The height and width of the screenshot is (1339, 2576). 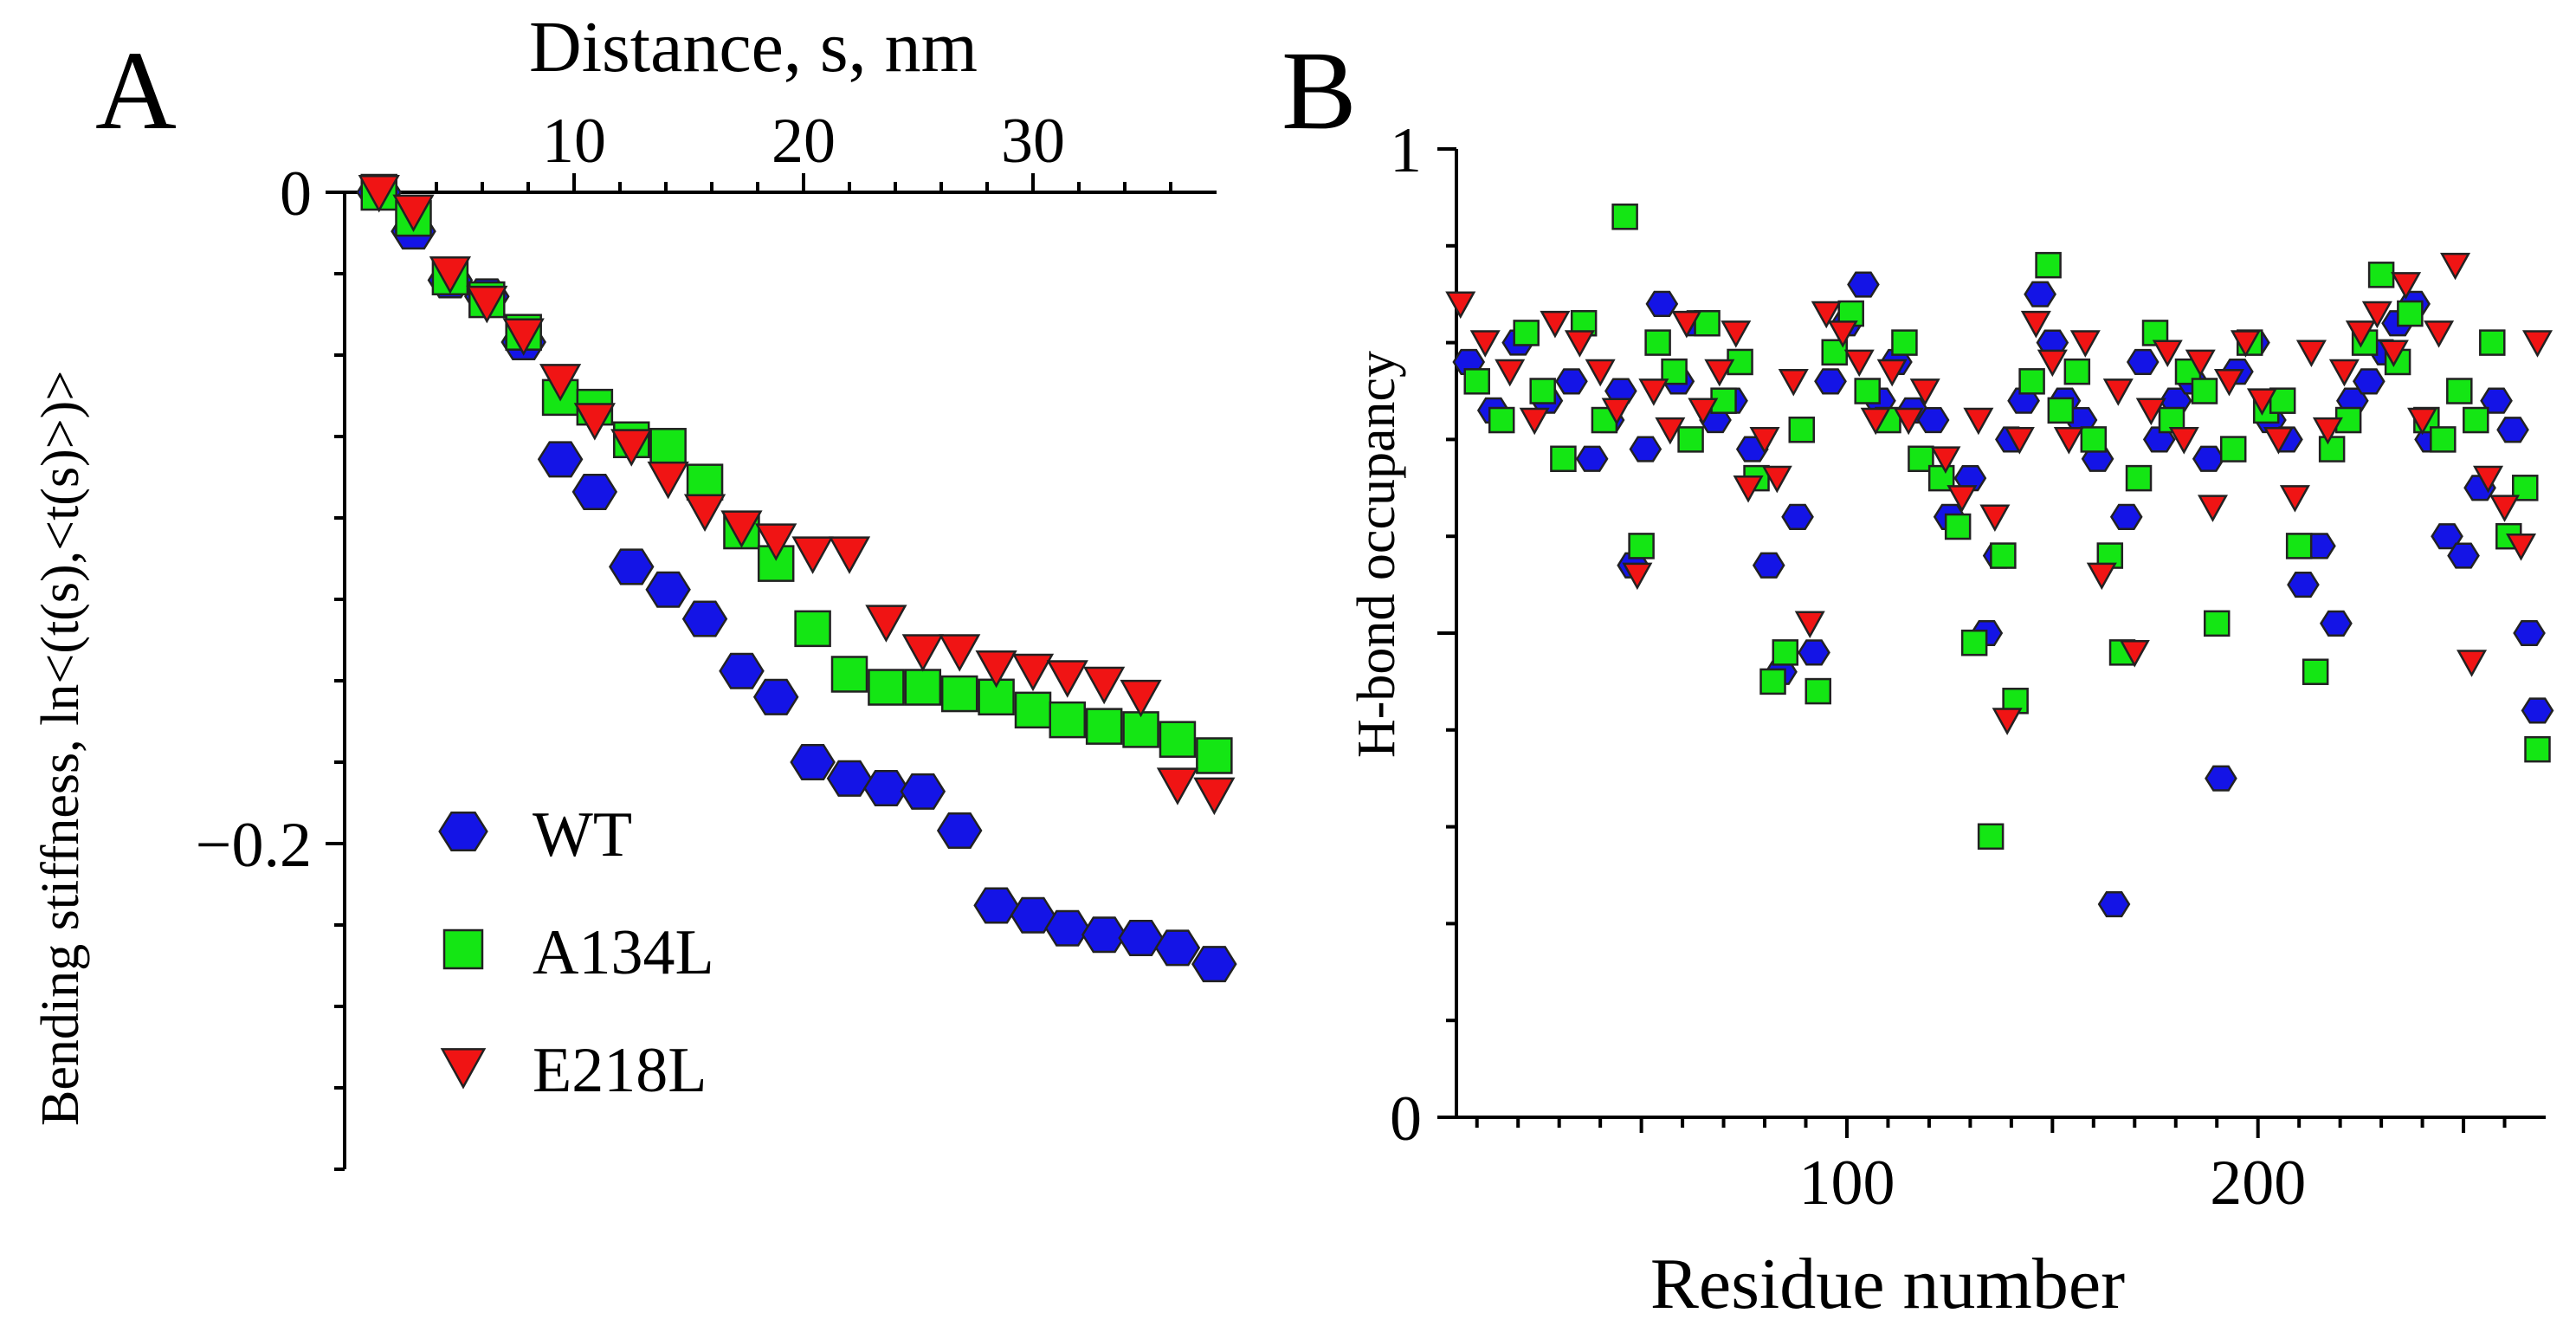 I want to click on panel-b-letter: B, so click(x=1320, y=91).